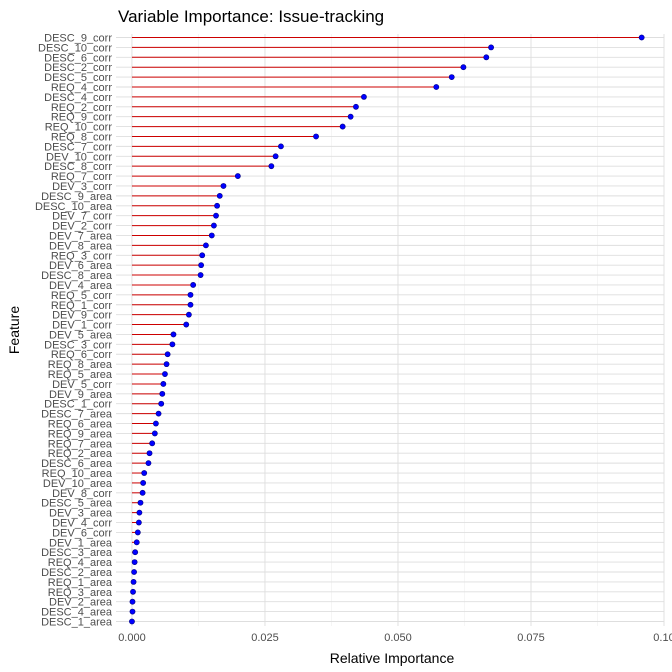 This screenshot has width=672, height=672. Describe the element at coordinates (82, 326) in the screenshot. I see `y-tick-label: DEV_1_corr` at that location.